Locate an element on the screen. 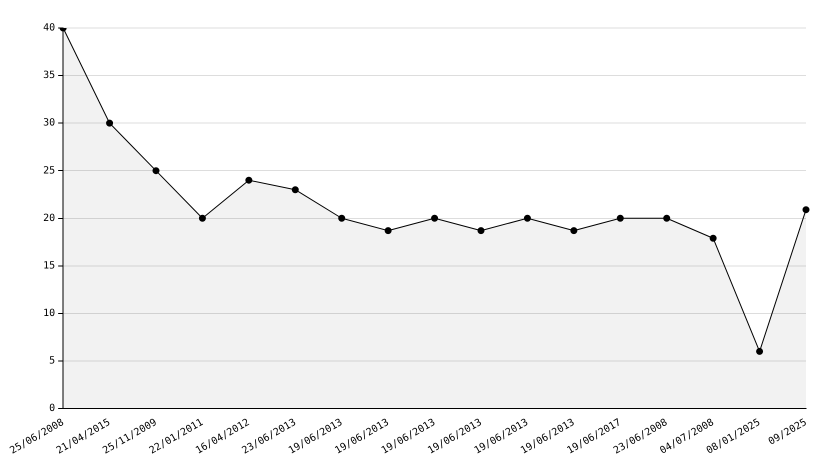 The height and width of the screenshot is (468, 834). y-tick-label: 0 is located at coordinates (52, 408).